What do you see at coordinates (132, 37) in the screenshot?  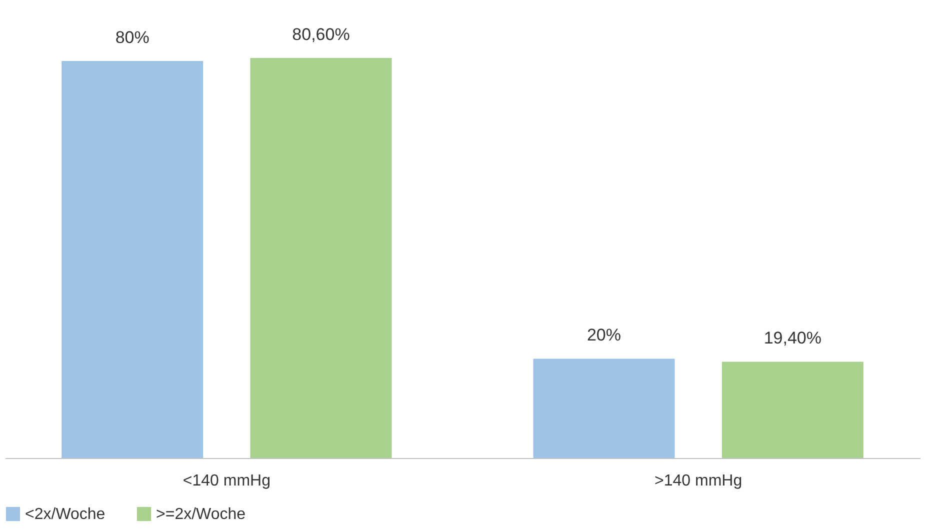 I see `data-label: 80%` at bounding box center [132, 37].